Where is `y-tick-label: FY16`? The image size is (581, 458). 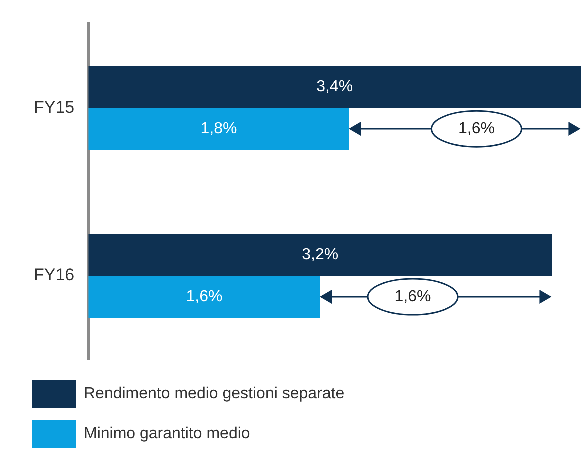
y-tick-label: FY16 is located at coordinates (54, 275).